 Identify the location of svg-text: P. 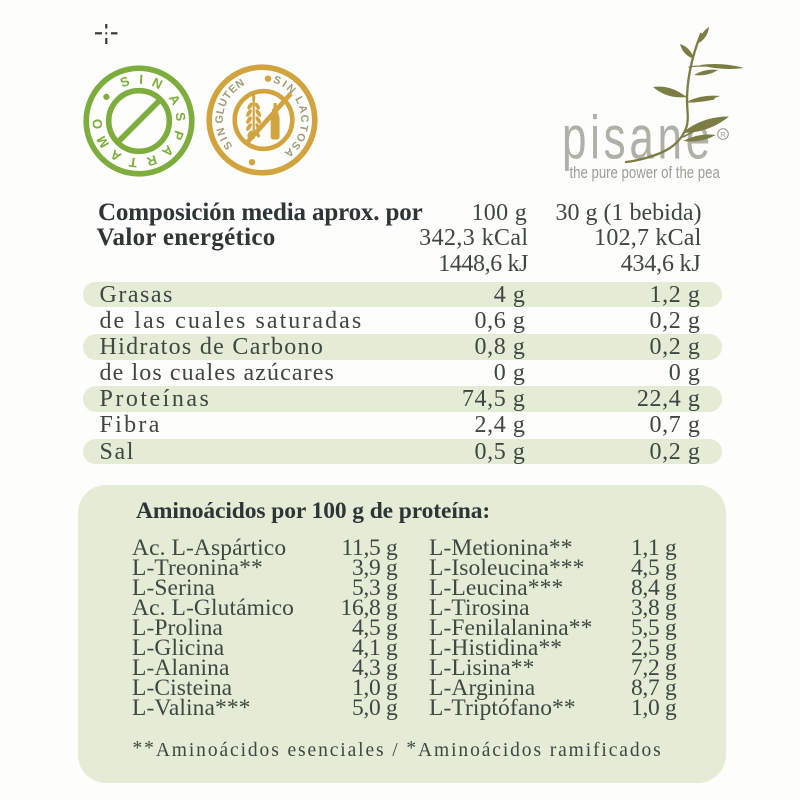
(177, 136).